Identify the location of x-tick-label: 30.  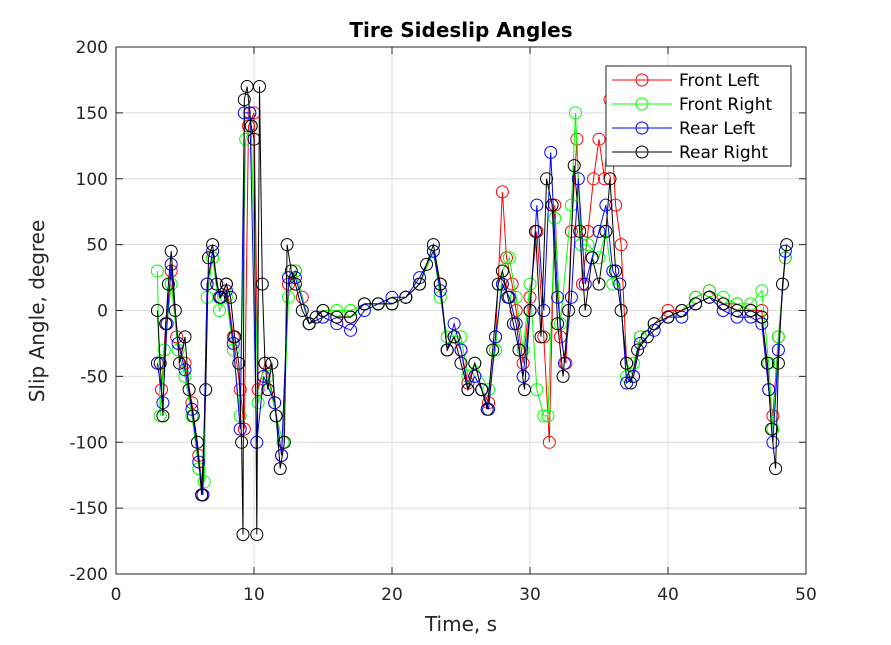
(530, 595).